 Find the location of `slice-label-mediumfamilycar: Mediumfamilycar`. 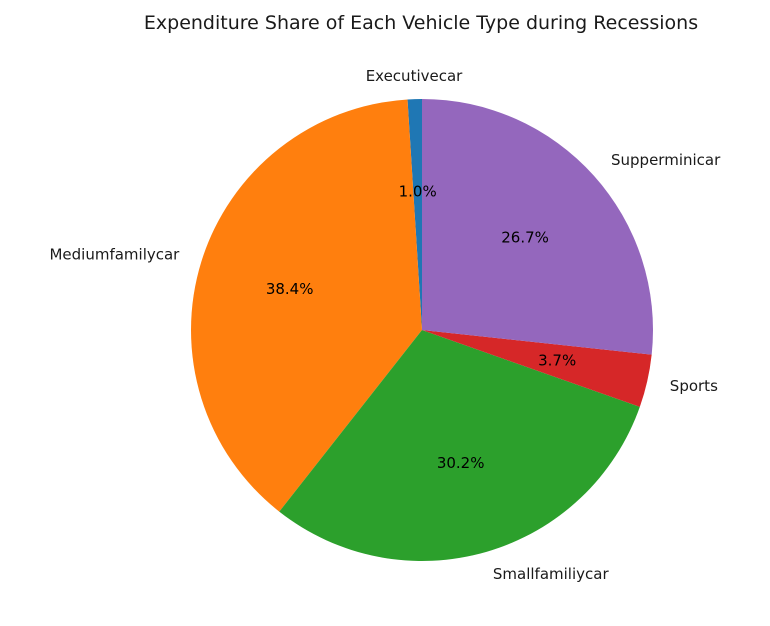

slice-label-mediumfamilycar: Mediumfamilycar is located at coordinates (114, 255).